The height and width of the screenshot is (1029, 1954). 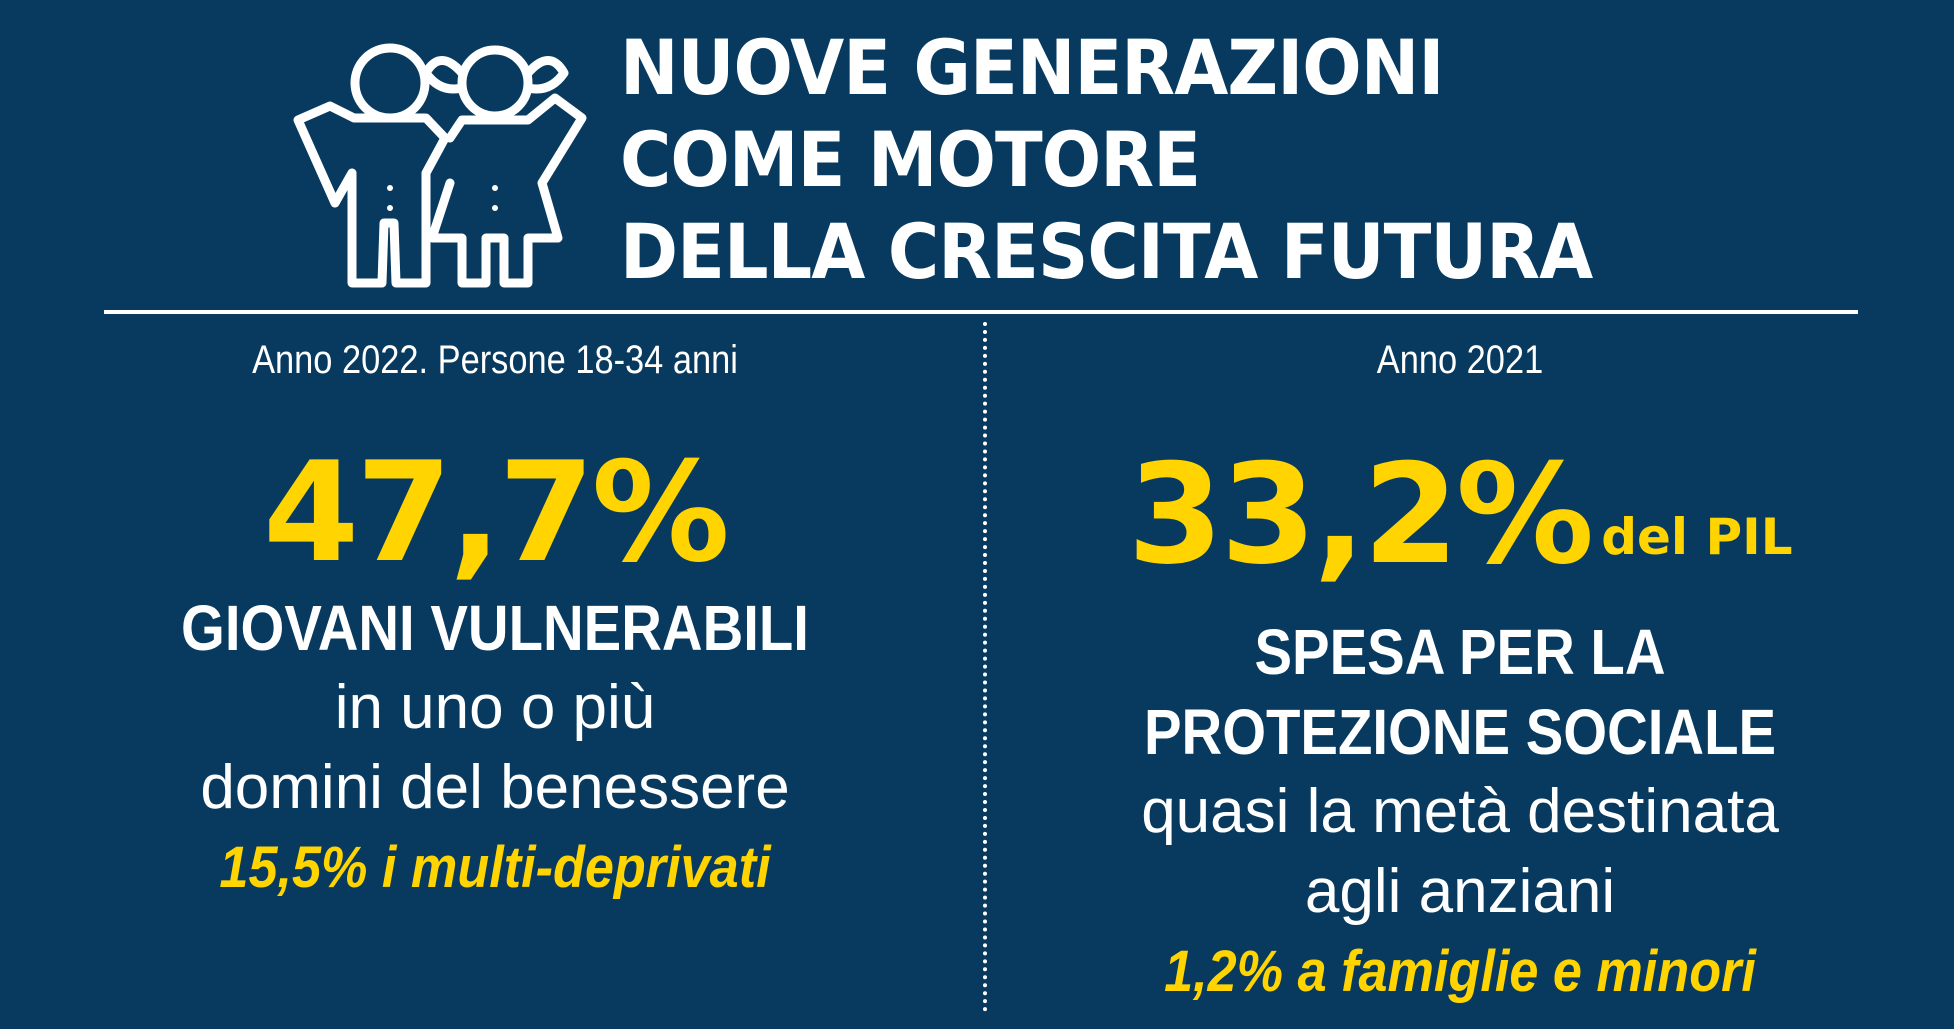 I want to click on right-headline-line-2: PROTEZIONE SOCIALE, so click(x=1460, y=732).